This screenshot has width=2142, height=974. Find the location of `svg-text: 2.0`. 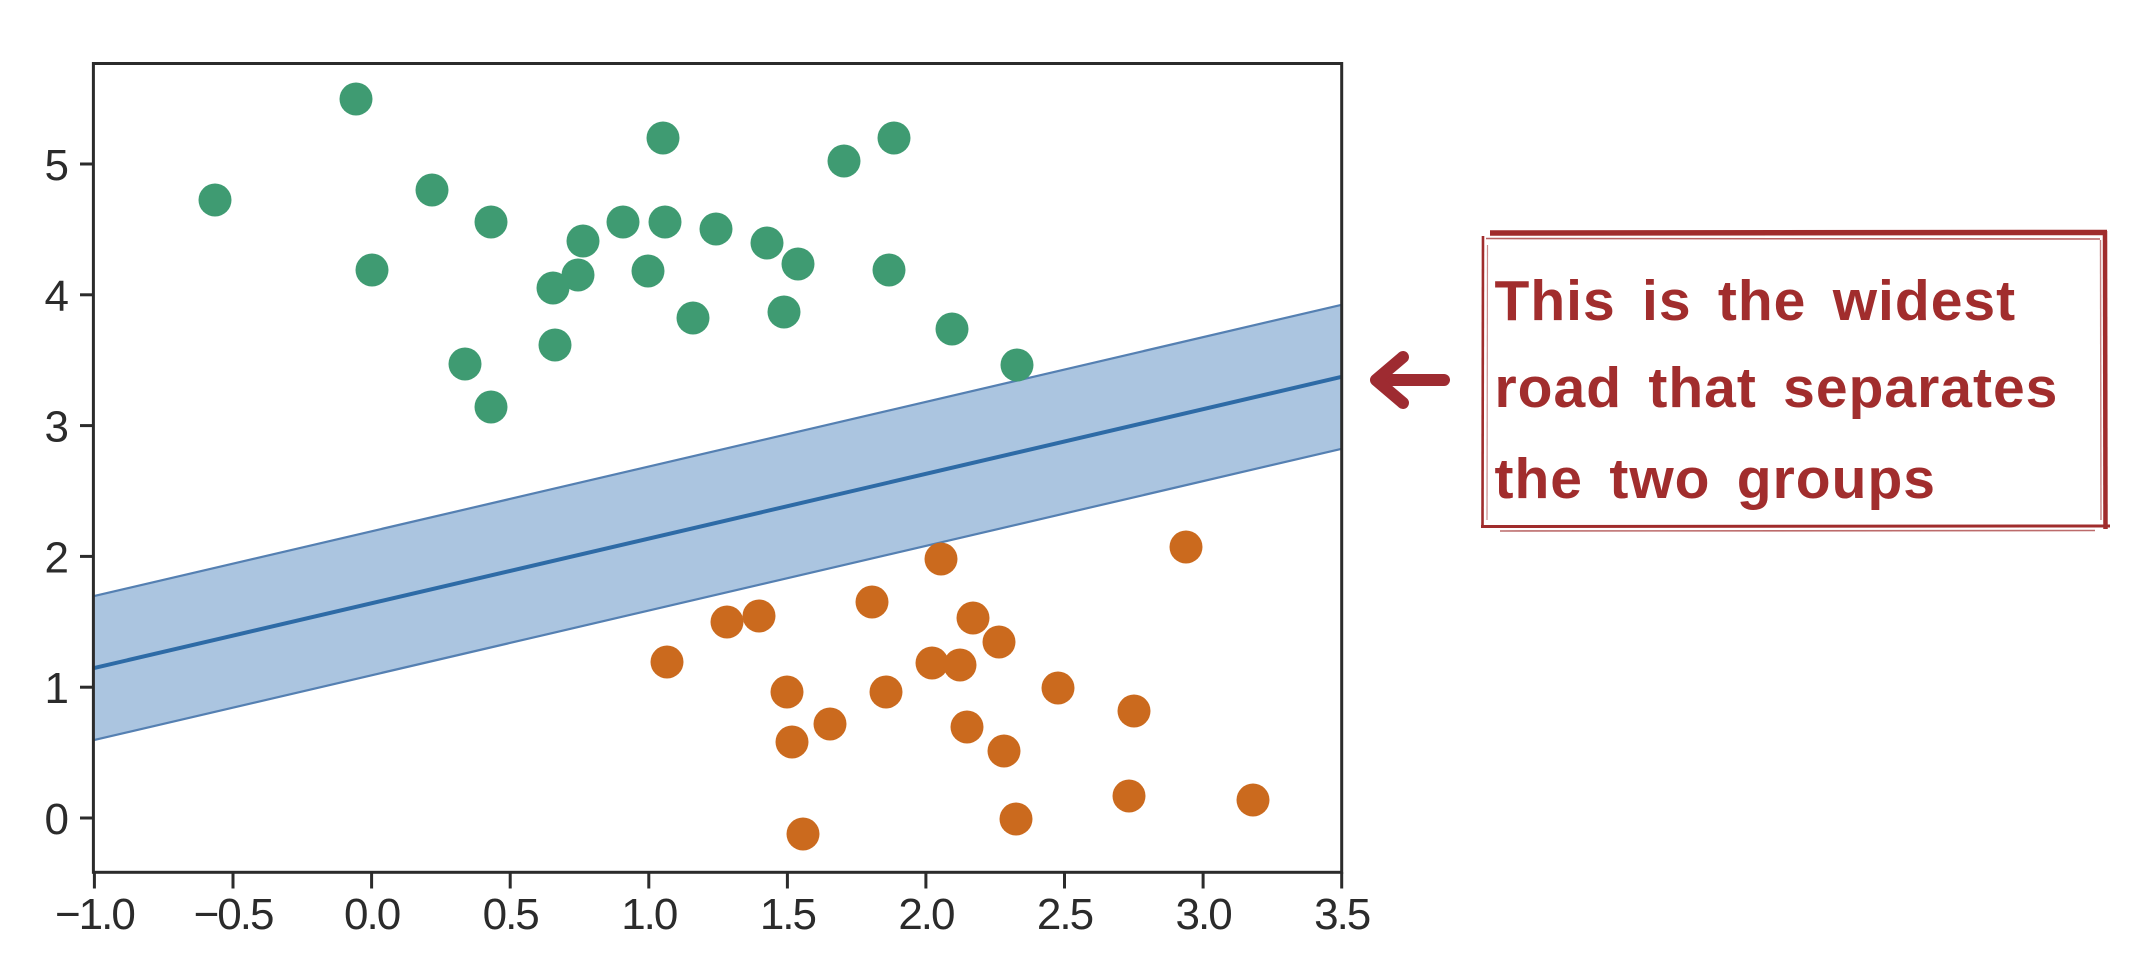

svg-text: 2.0 is located at coordinates (926, 914).